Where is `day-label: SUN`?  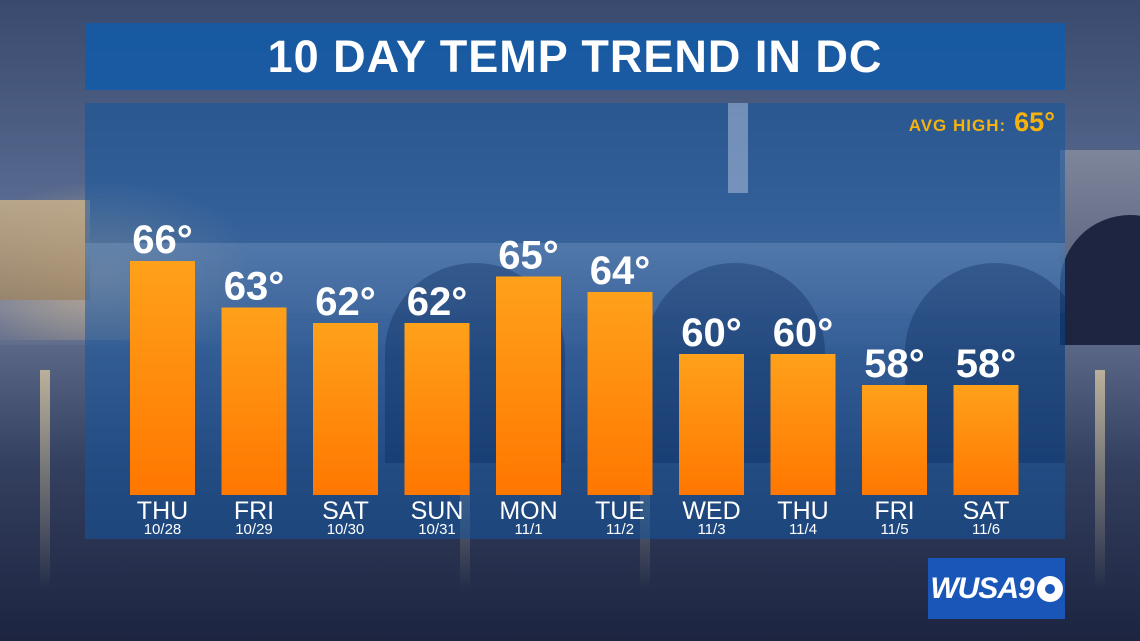 day-label: SUN is located at coordinates (437, 511).